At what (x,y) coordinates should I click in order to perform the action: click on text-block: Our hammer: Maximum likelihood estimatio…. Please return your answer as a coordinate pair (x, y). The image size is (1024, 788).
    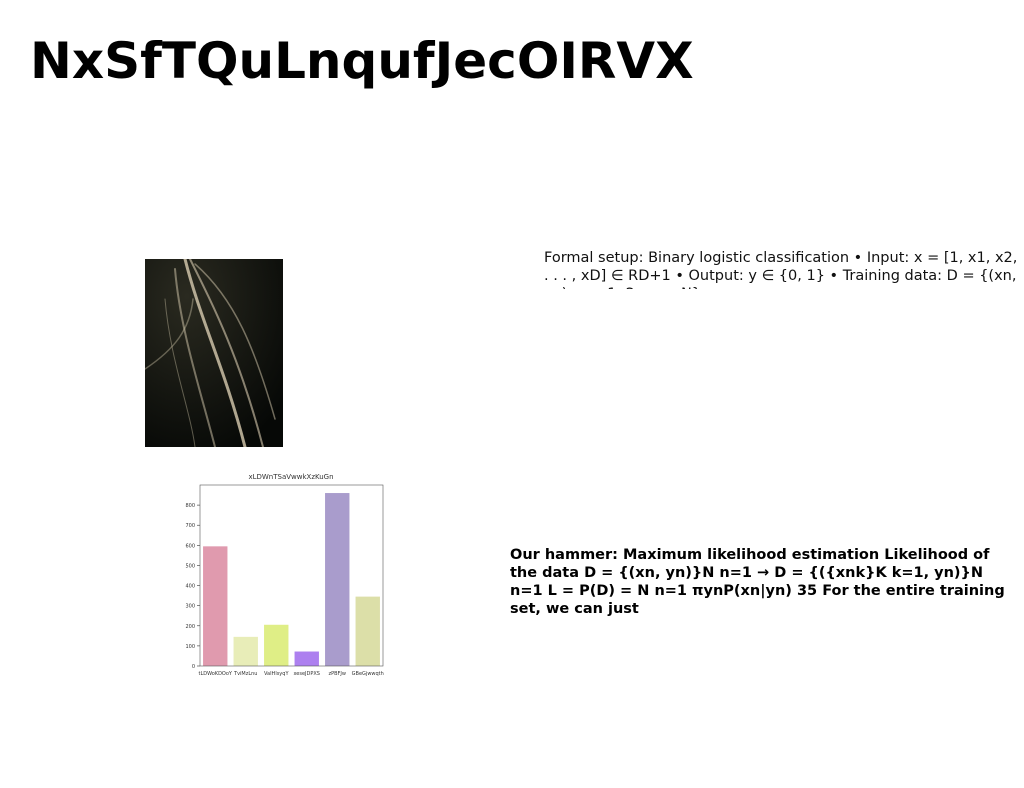
    Looking at the image, I should click on (757, 582).